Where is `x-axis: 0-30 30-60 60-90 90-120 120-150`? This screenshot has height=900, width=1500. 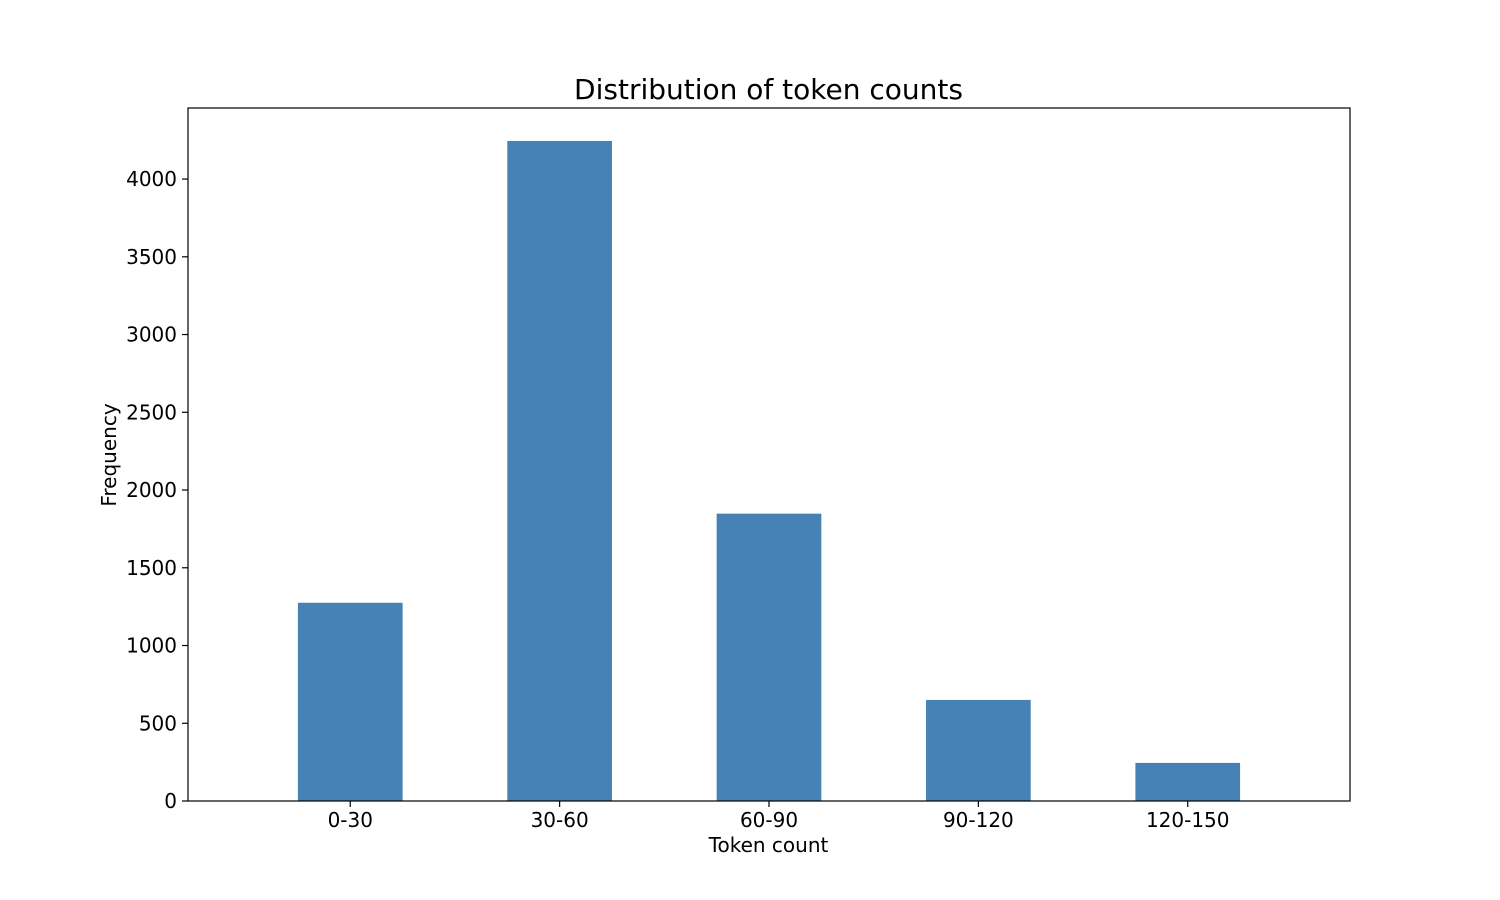 x-axis: 0-30 30-60 60-90 90-120 120-150 is located at coordinates (779, 816).